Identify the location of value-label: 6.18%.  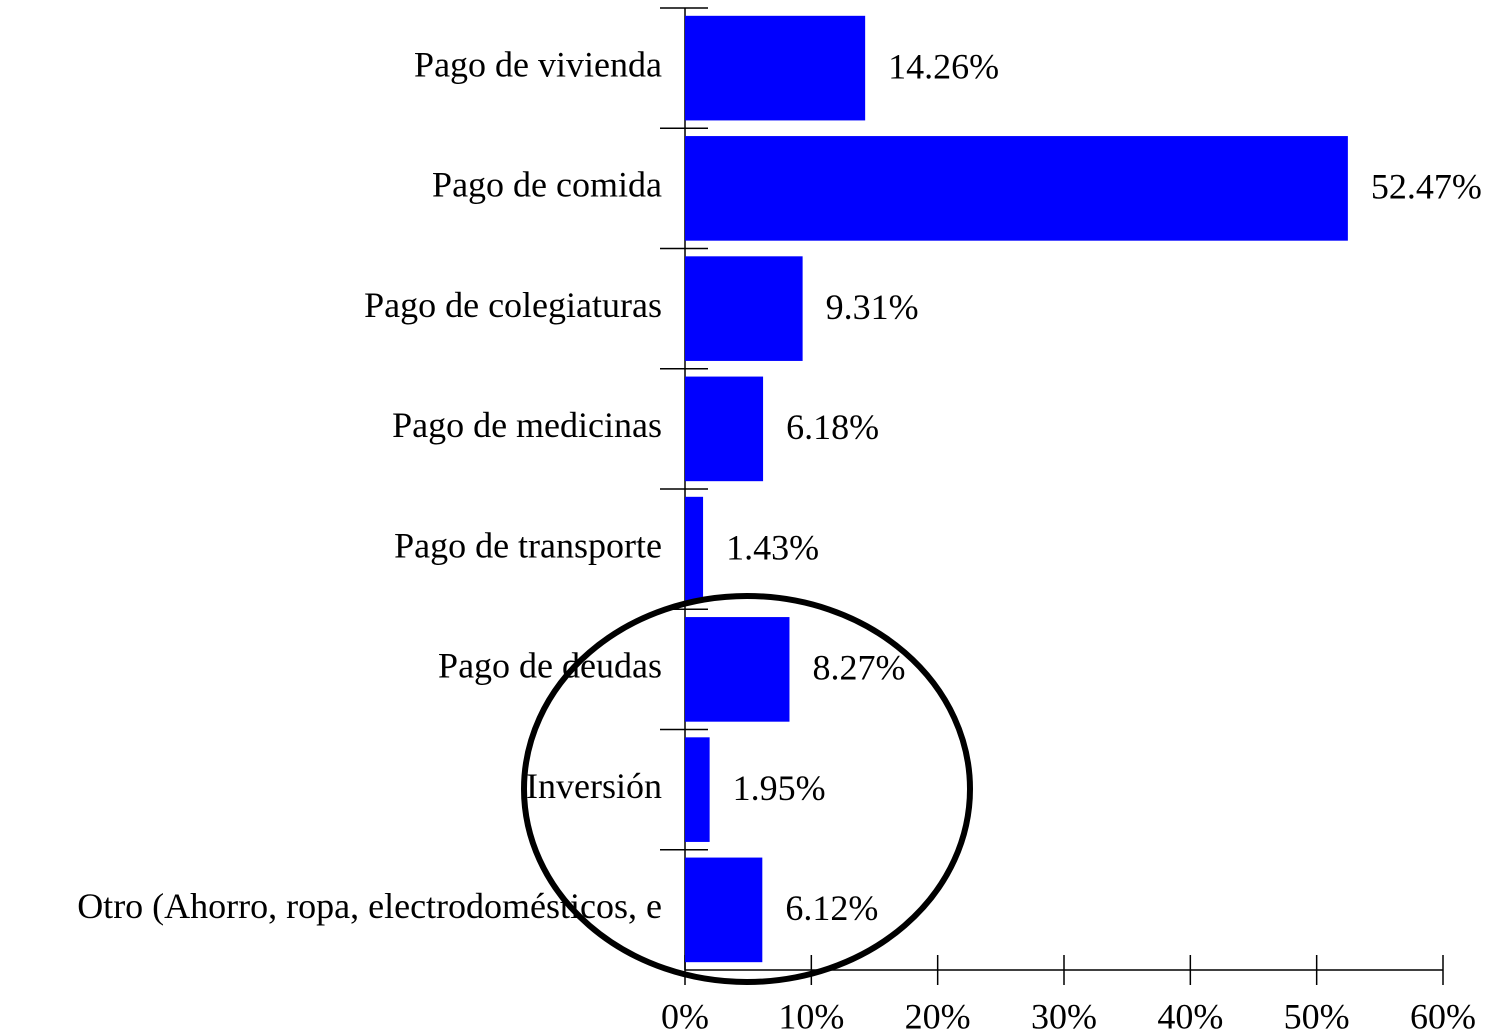
(832, 427).